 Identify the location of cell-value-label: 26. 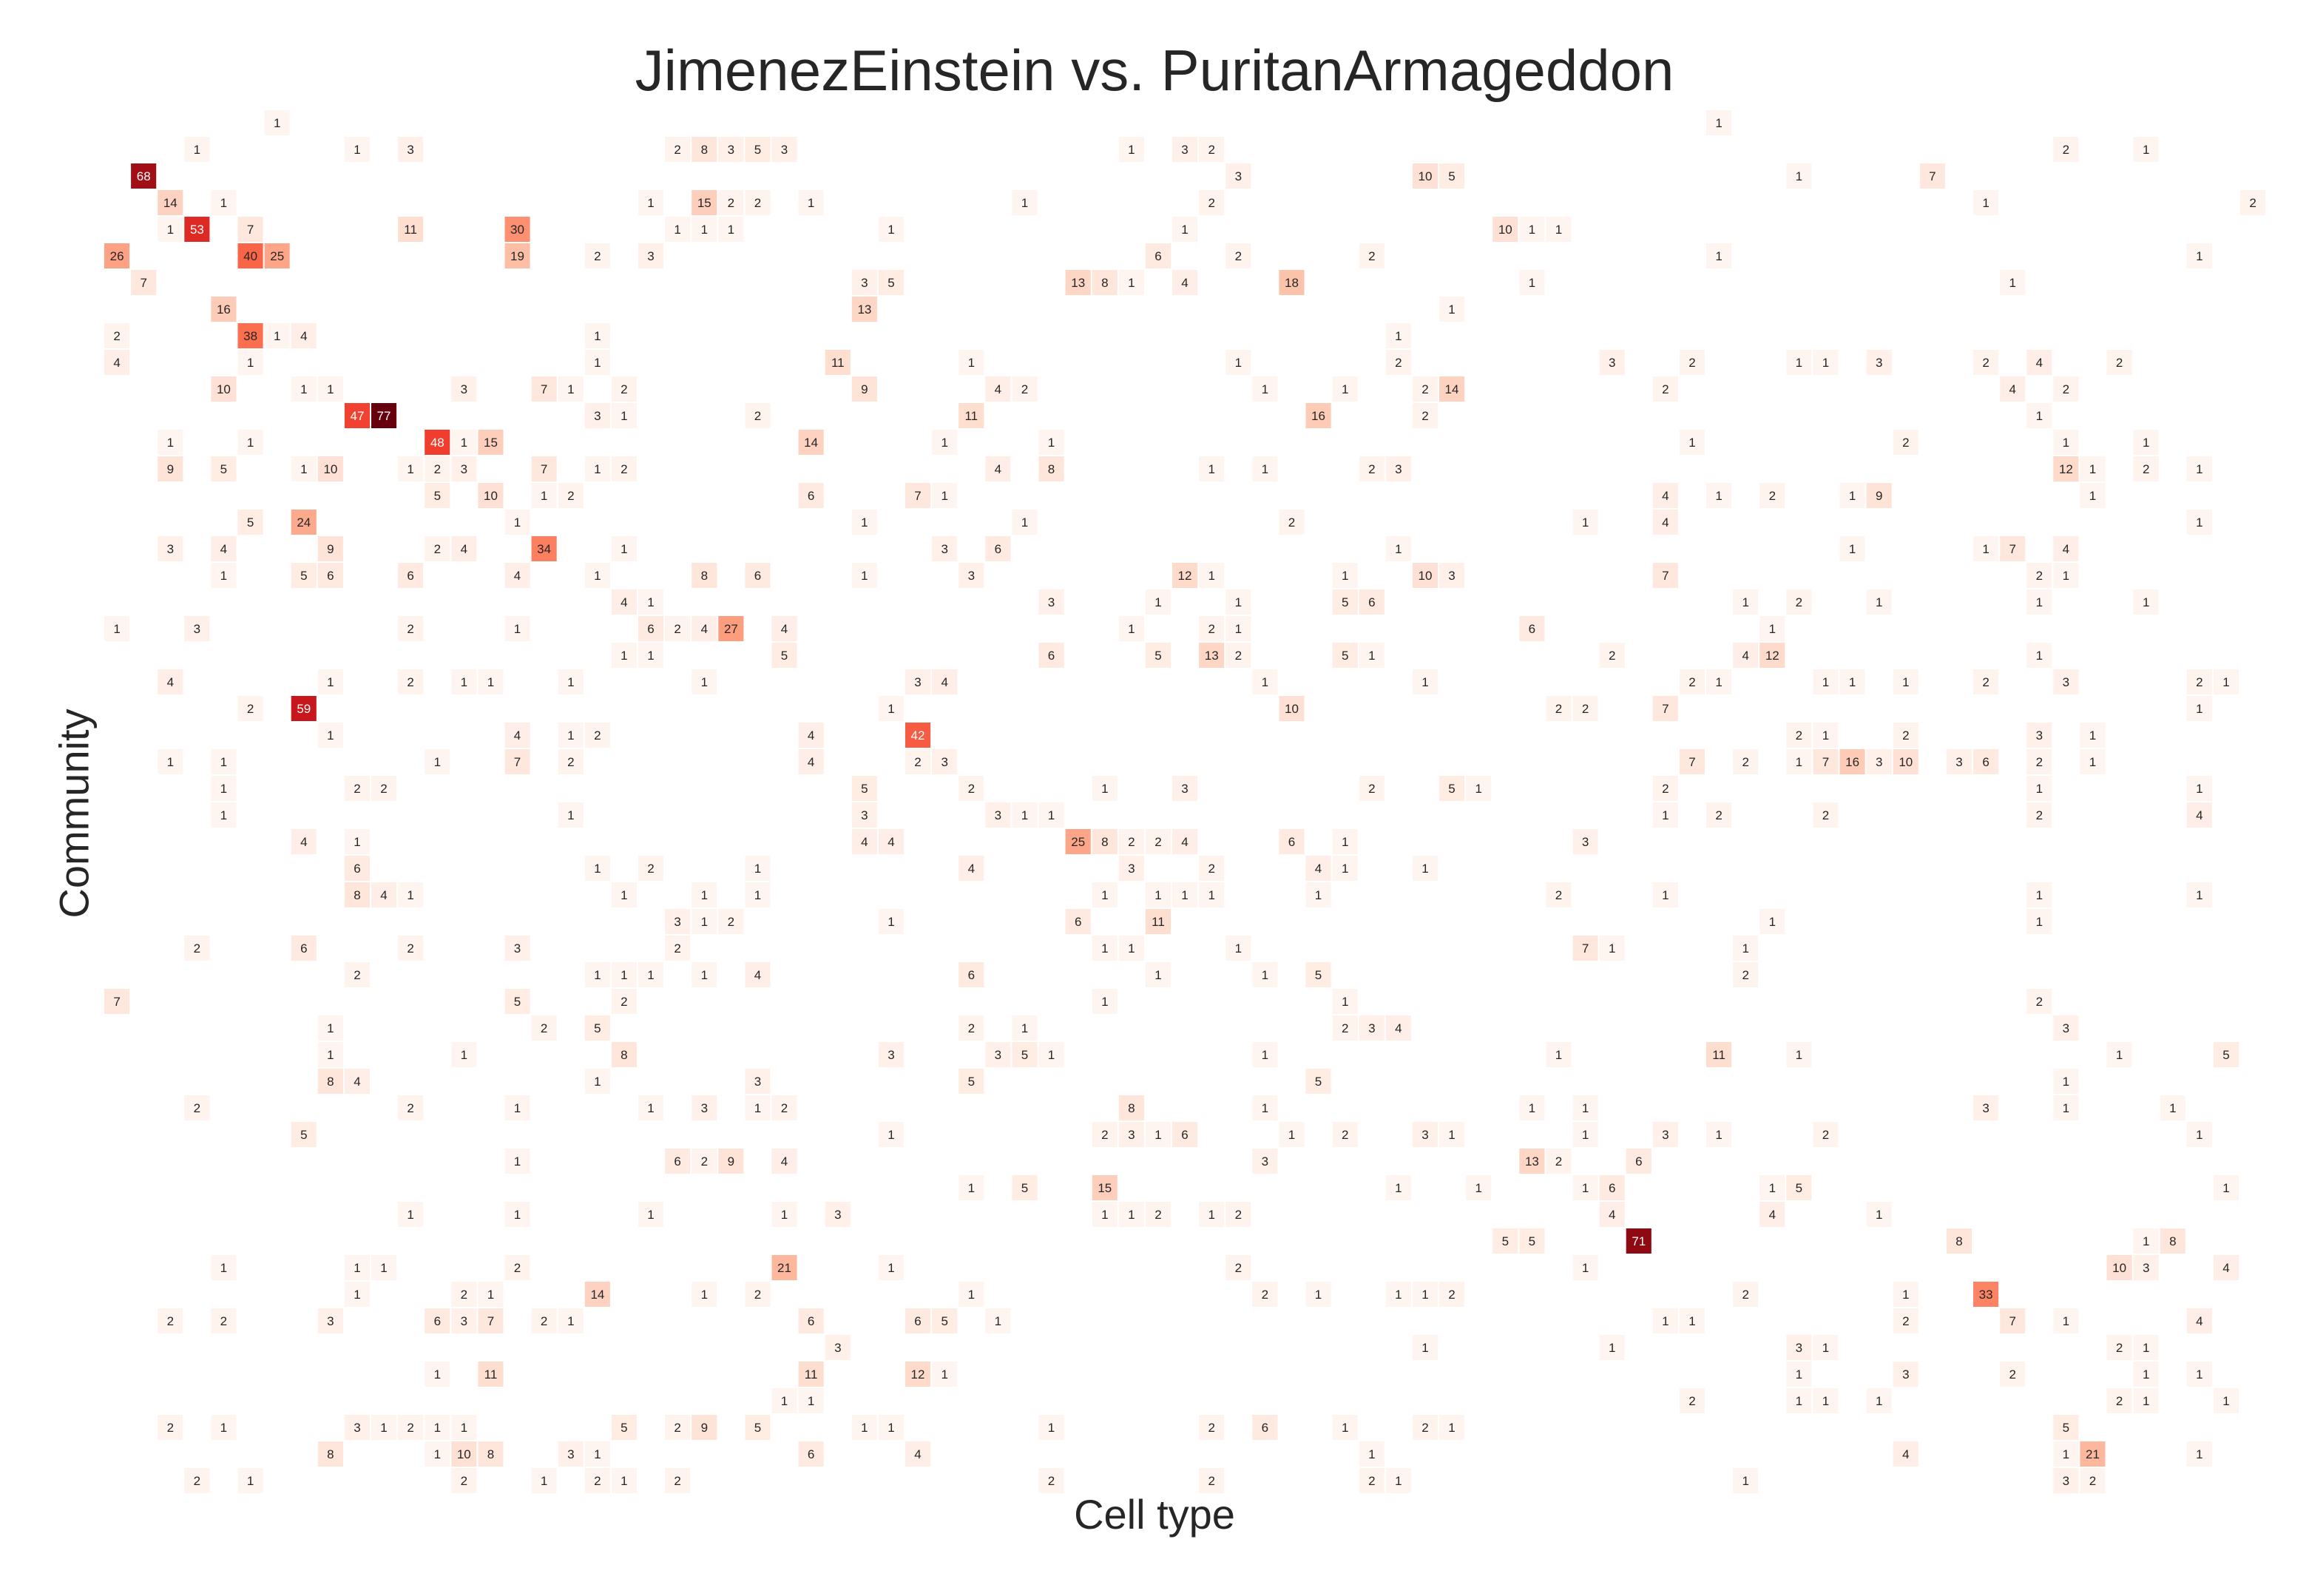
(117, 256).